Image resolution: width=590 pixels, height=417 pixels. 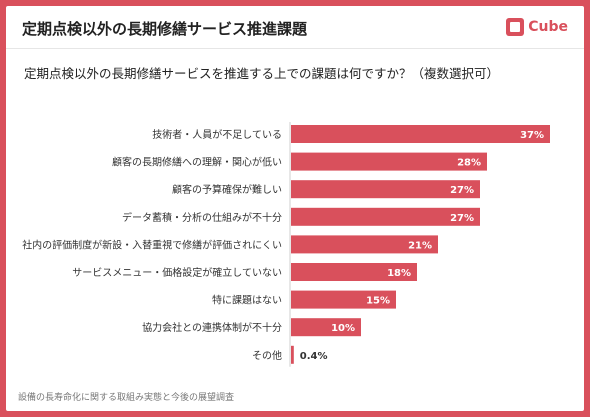 I want to click on survey-question: 定期点検以外の長期修繕サービスを推進する上での課題は何ですか？（複数選択可）, so click(x=262, y=73).